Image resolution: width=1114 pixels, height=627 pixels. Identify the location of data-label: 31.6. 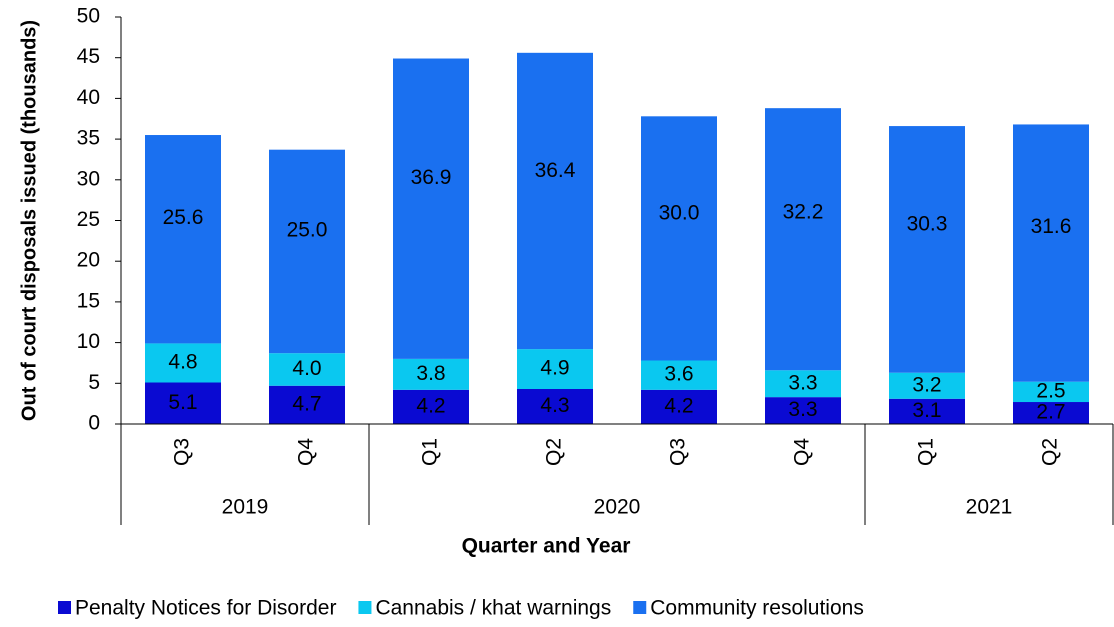
(1051, 226).